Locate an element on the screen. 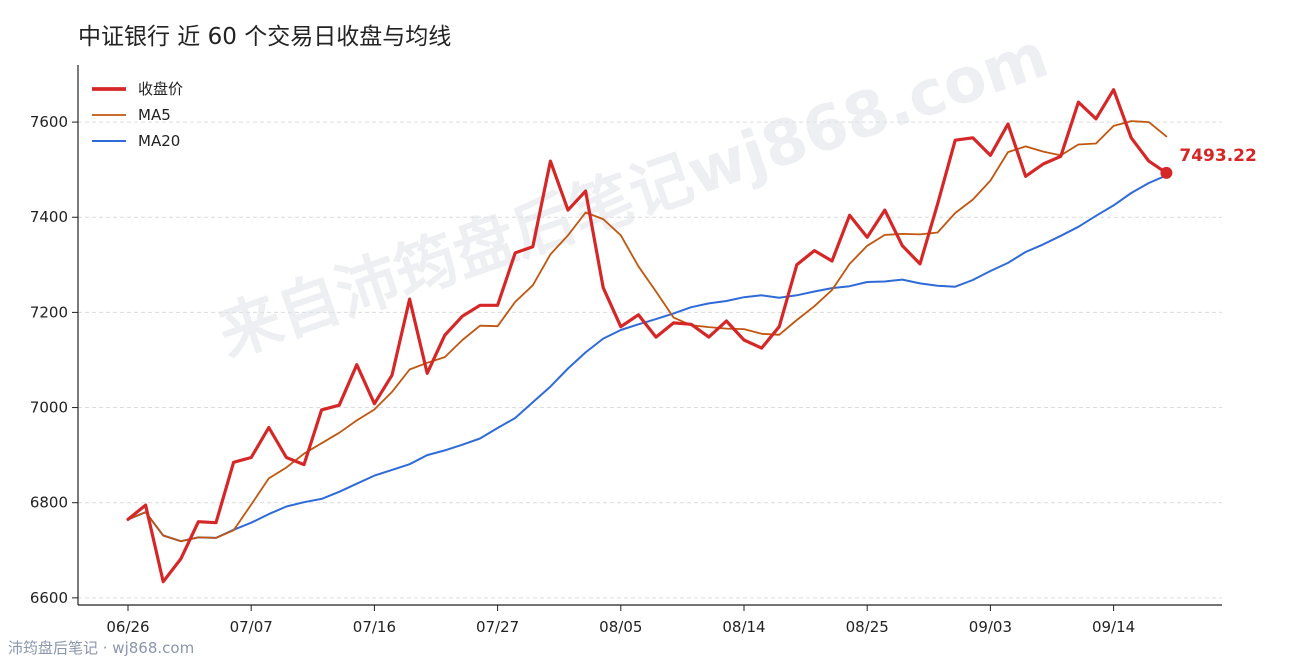 The width and height of the screenshot is (1290, 660). y-tick-label: 7400 is located at coordinates (49, 217).